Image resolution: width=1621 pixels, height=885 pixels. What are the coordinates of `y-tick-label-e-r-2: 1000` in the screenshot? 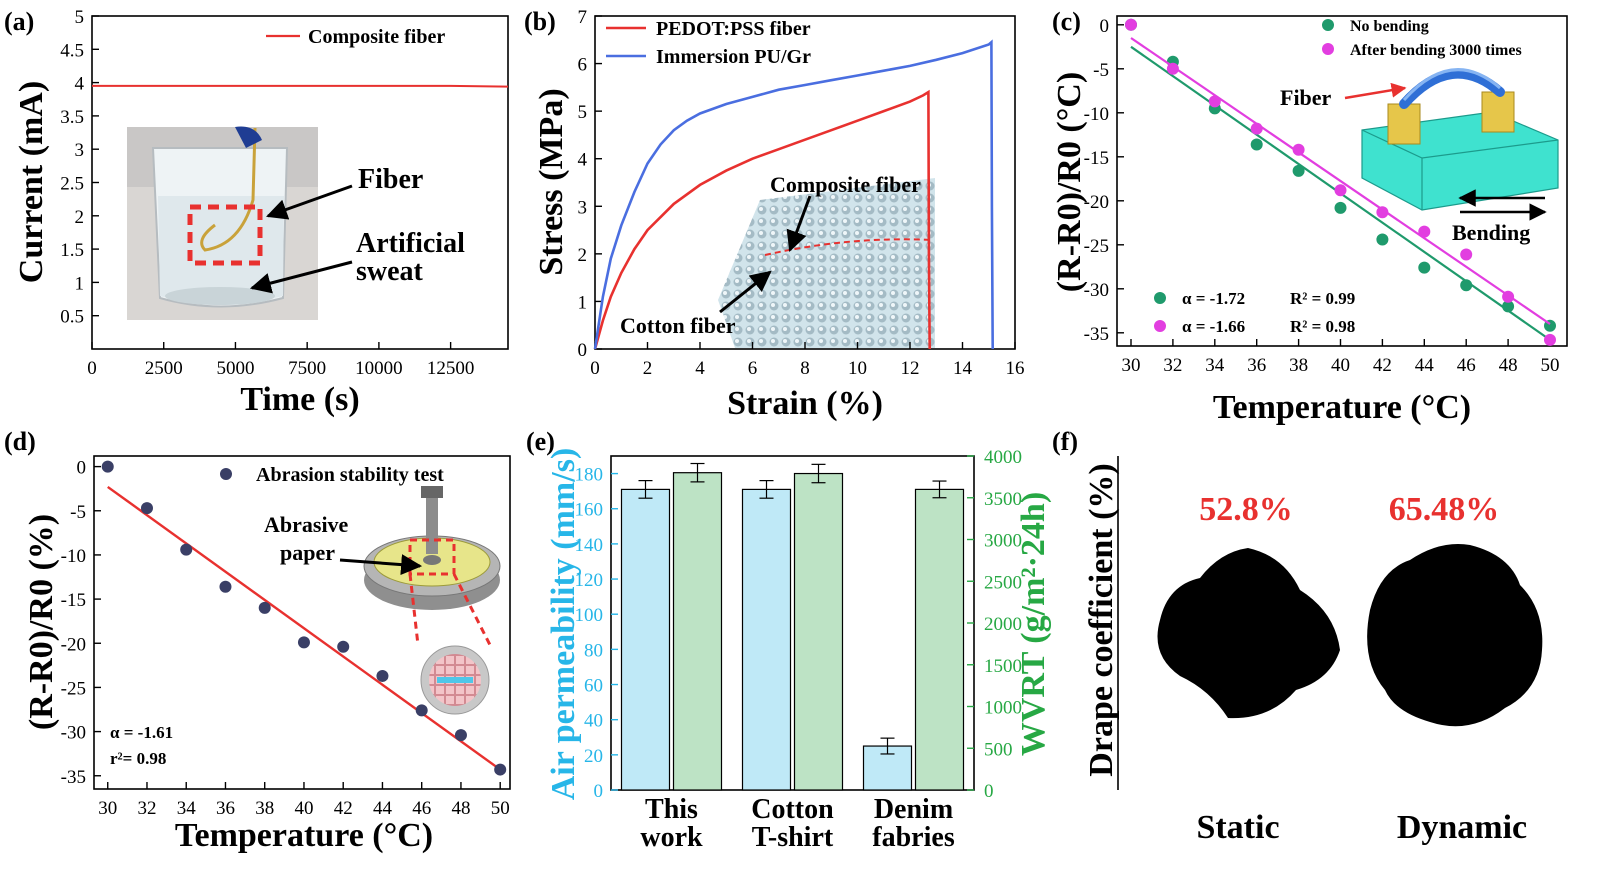 It's located at (1003, 708).